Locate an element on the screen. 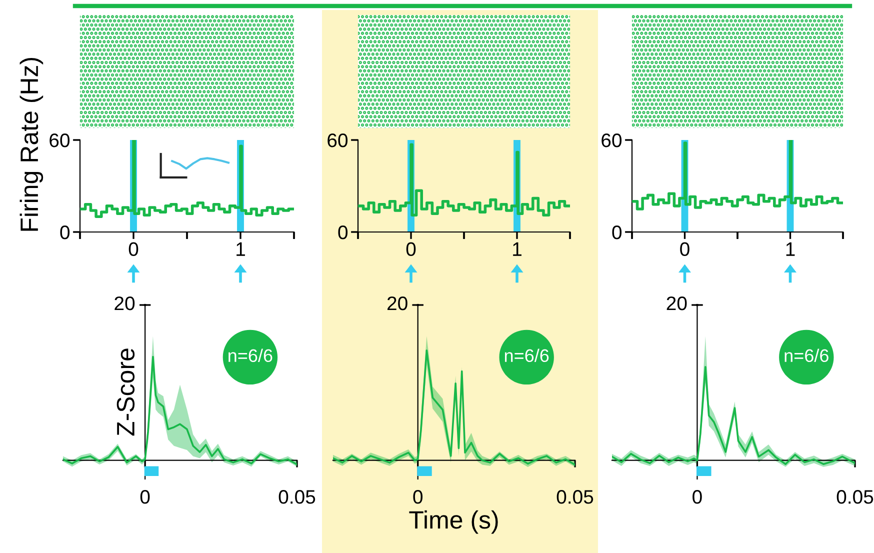 Image resolution: width=874 pixels, height=553 pixels. text: n=6/6 is located at coordinates (806, 355).